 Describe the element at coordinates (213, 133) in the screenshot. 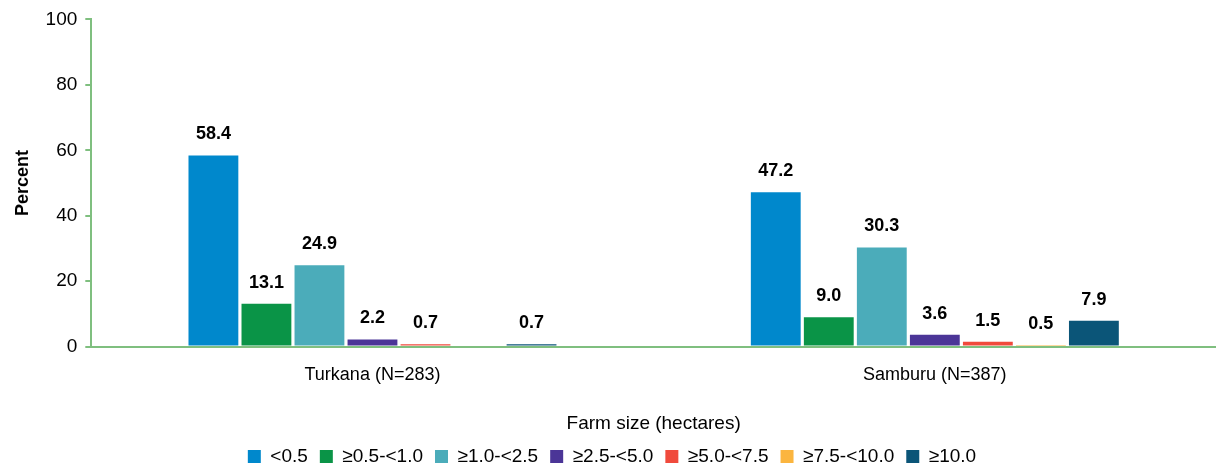

I see `data-label: 58.4` at that location.